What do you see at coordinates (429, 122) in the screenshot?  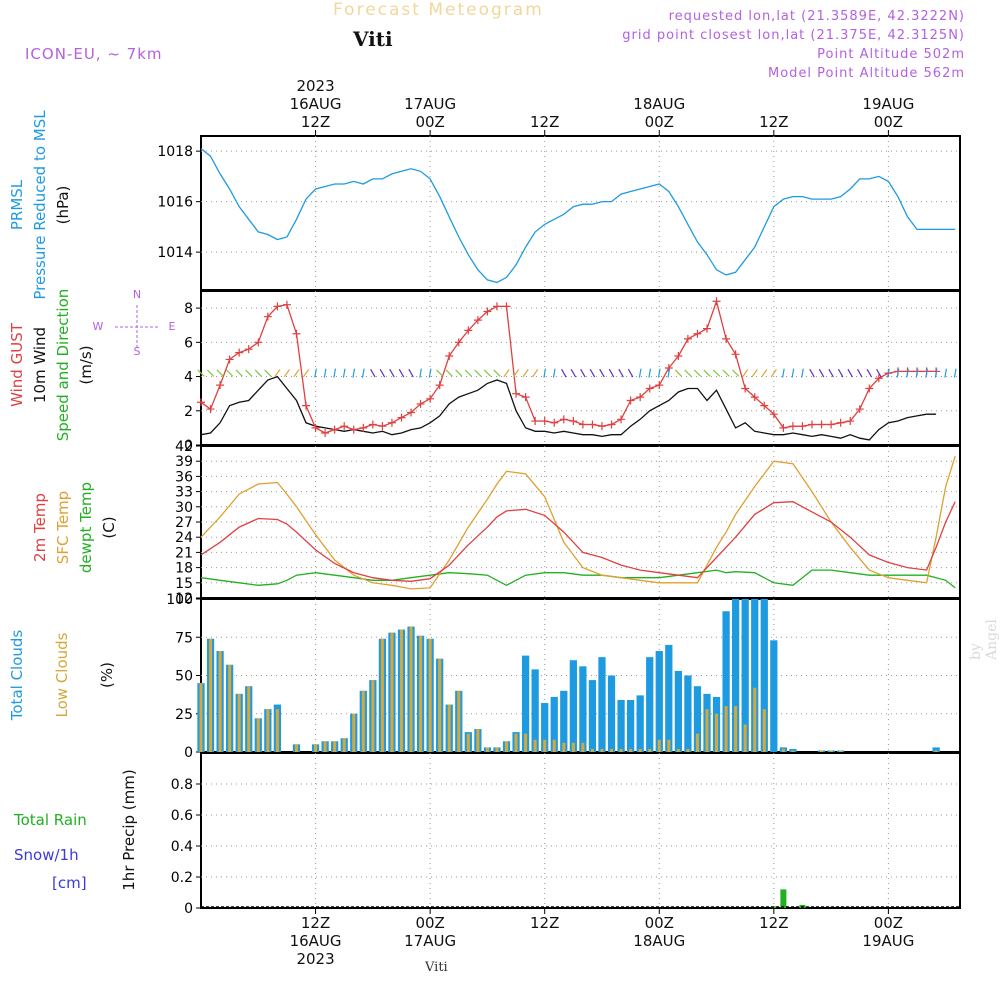 I see `top-time-label: 00Z` at bounding box center [429, 122].